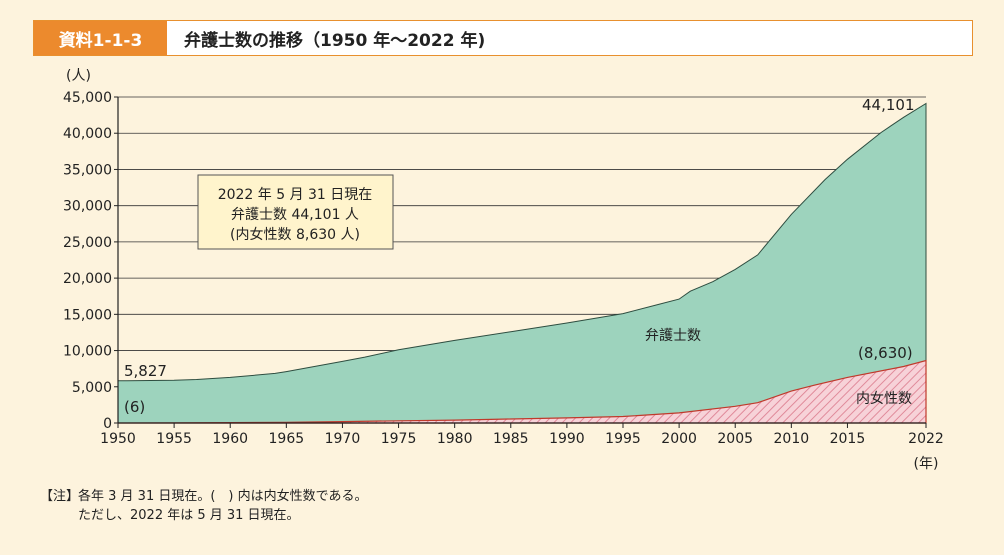  What do you see at coordinates (455, 439) in the screenshot?
I see `x-tick-label: 1980` at bounding box center [455, 439].